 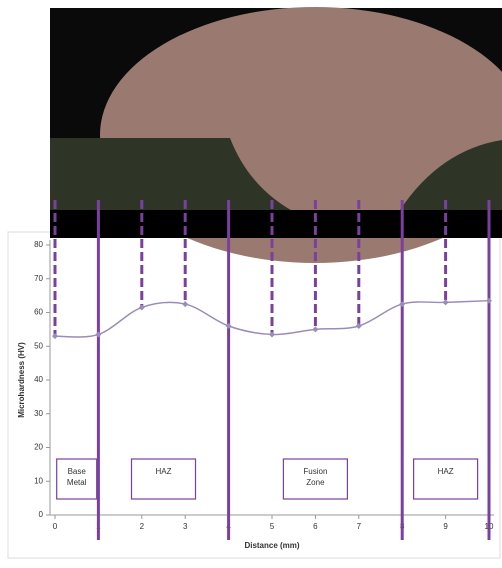 I want to click on x-axis-label: Distance (mm), so click(x=271, y=545).